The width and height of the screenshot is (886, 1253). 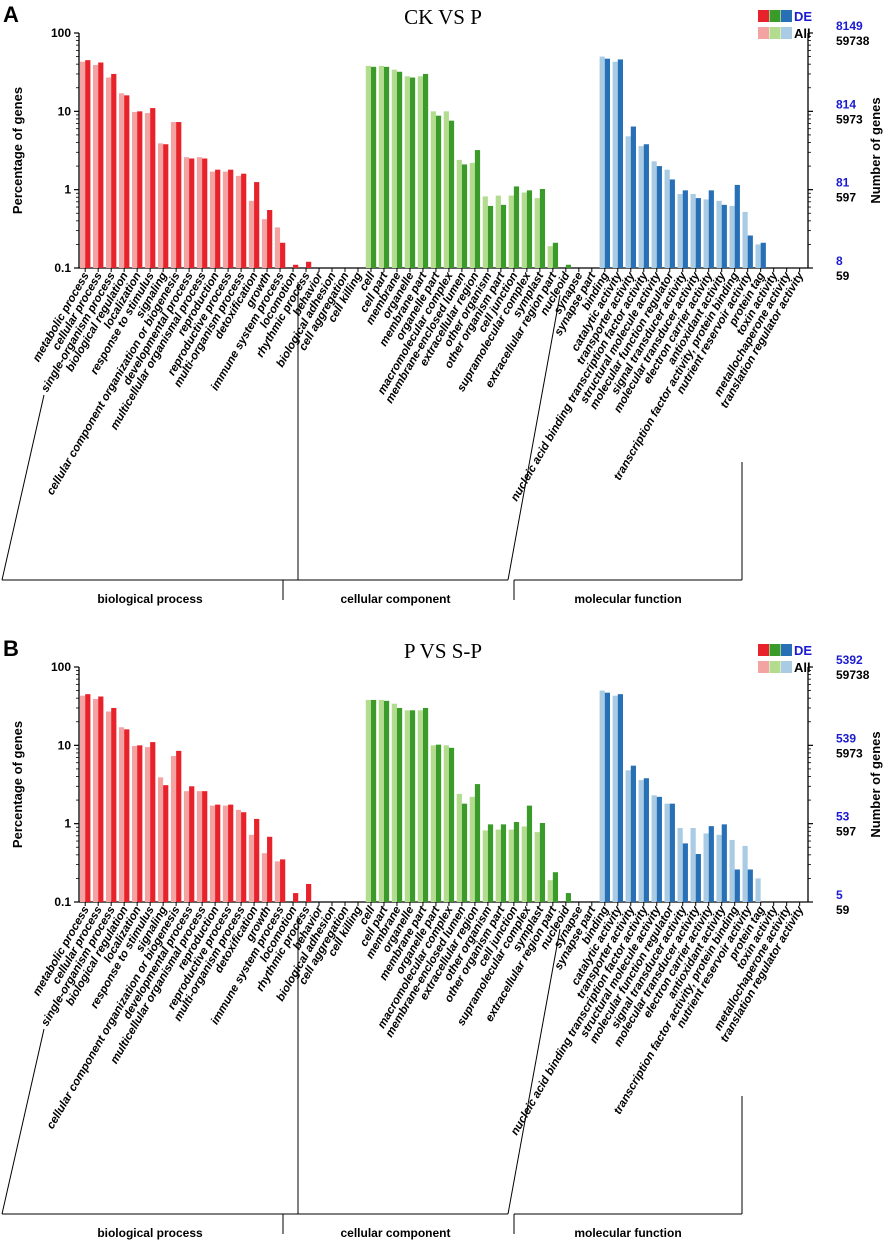 What do you see at coordinates (65, 745) in the screenshot?
I see `y-tick-label: 10` at bounding box center [65, 745].